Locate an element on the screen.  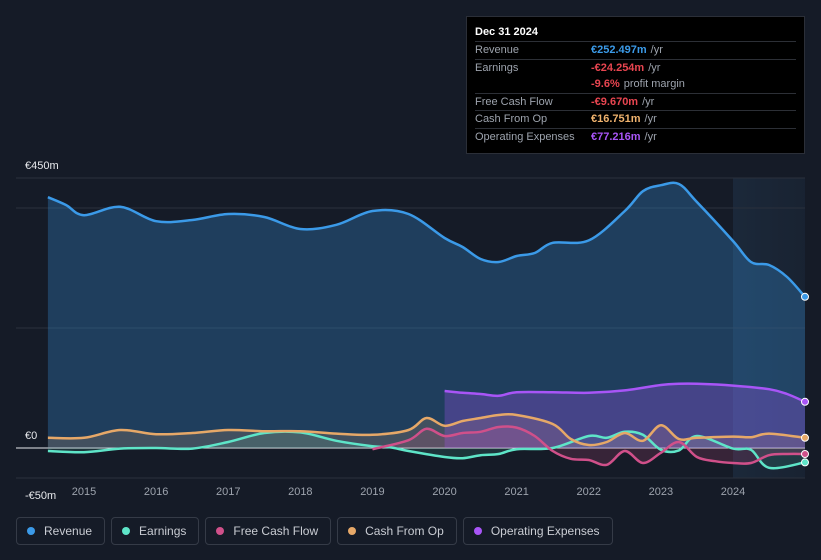
tooltip-row-value: €77.216m is located at coordinates (616, 136).